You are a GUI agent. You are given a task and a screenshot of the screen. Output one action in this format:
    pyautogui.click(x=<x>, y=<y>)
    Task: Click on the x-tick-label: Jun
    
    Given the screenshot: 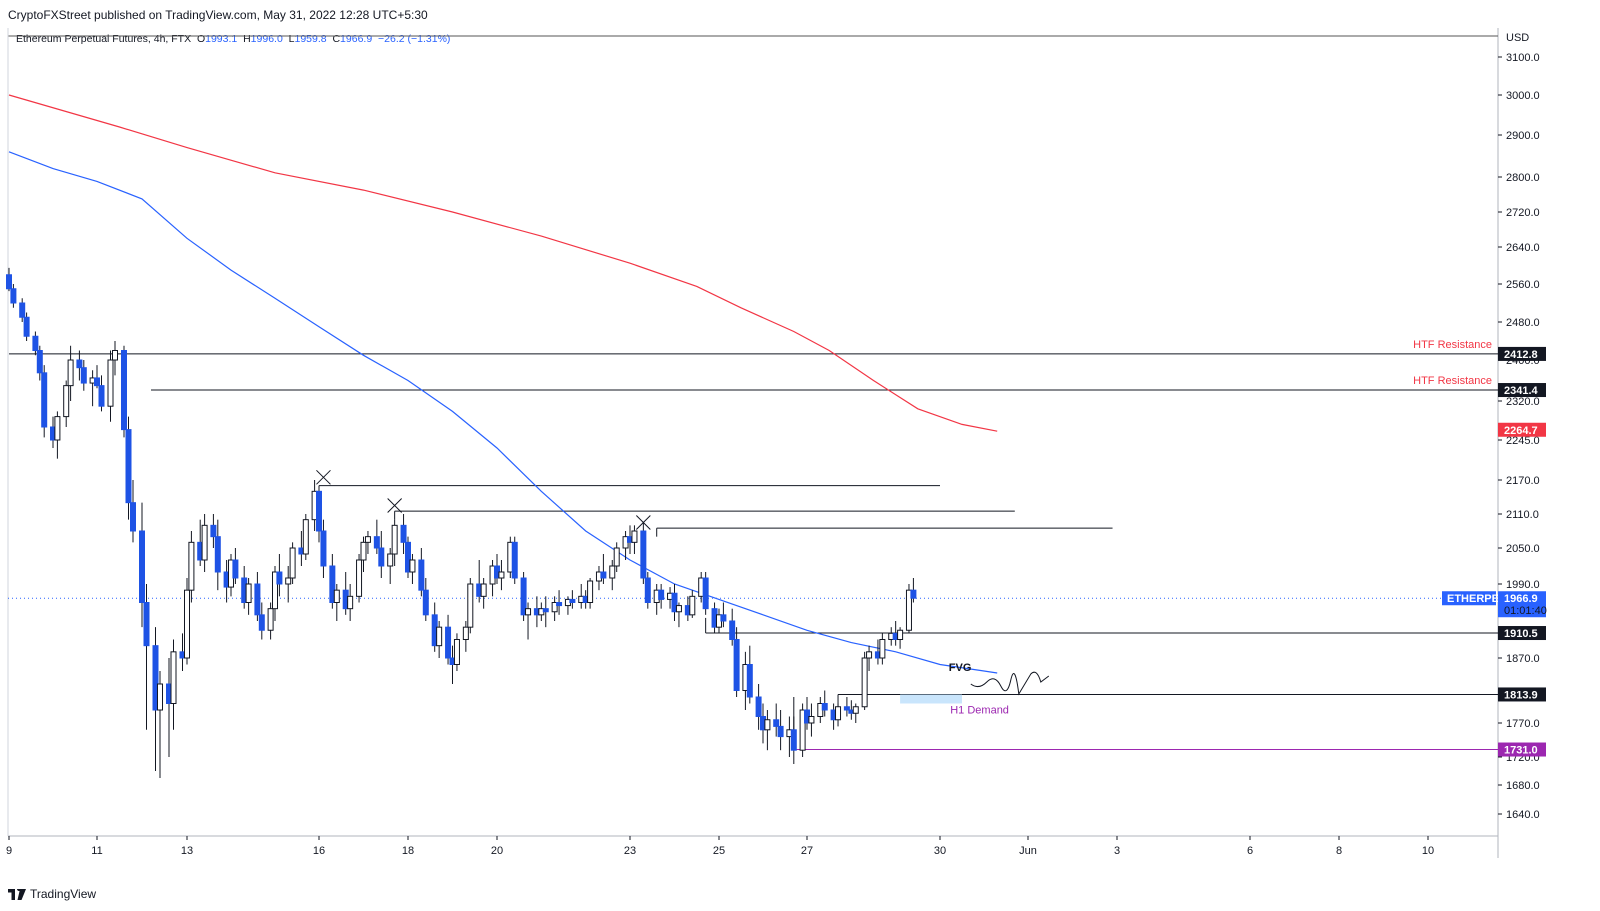 What is the action you would take?
    pyautogui.click(x=1028, y=851)
    